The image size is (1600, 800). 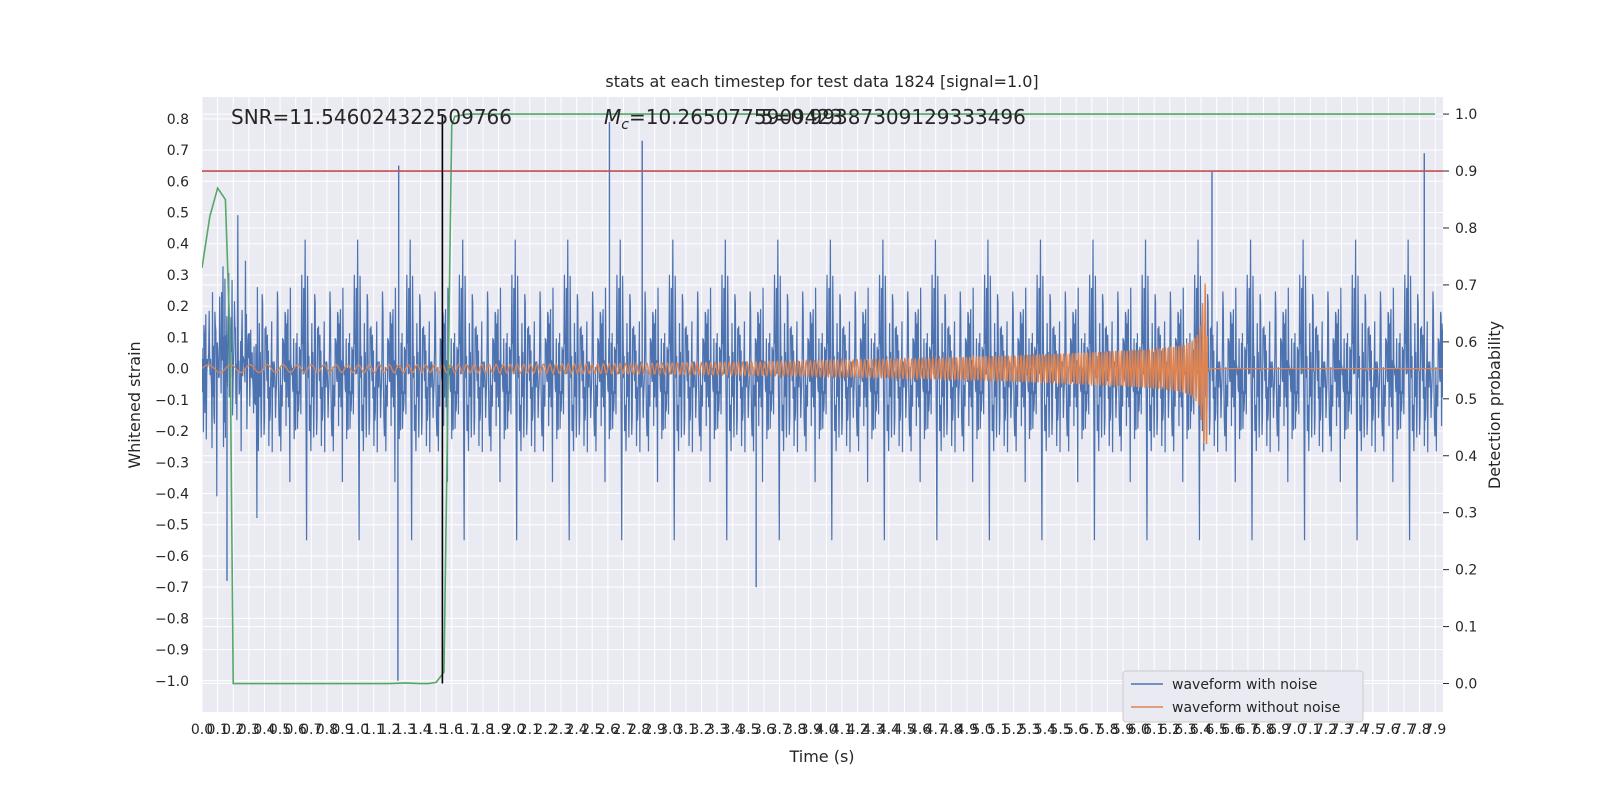 I want to click on x-tick-label: 2.8, so click(x=639, y=730).